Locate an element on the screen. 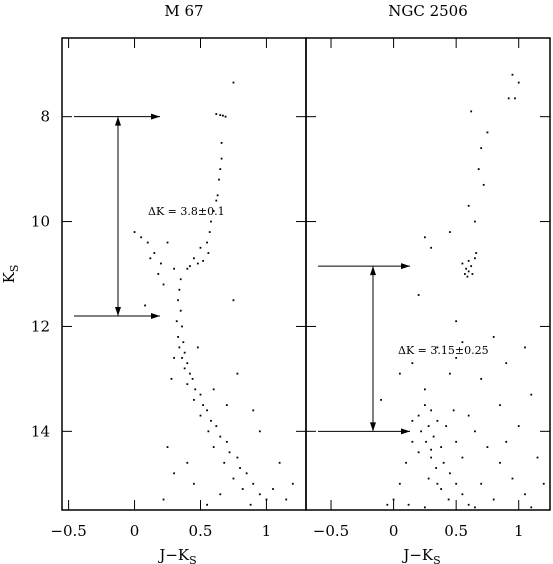 The width and height of the screenshot is (553, 564). x-label-main: J−K is located at coordinates (417, 555).